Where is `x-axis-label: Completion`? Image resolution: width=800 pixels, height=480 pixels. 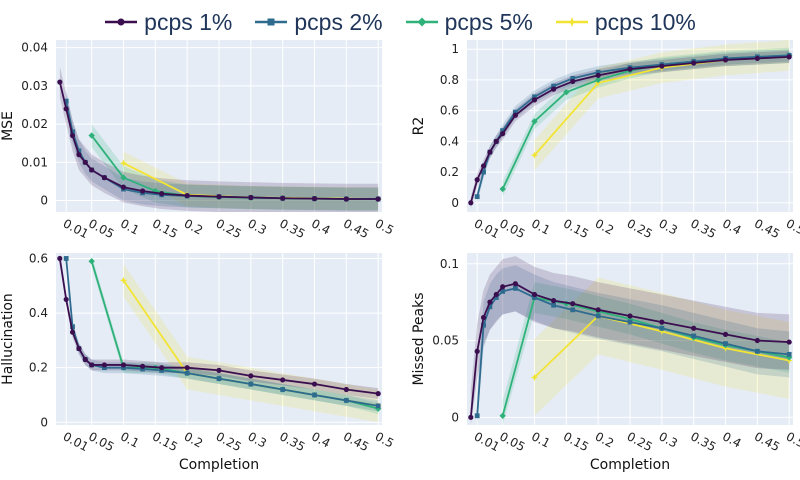 x-axis-label: Completion is located at coordinates (219, 465).